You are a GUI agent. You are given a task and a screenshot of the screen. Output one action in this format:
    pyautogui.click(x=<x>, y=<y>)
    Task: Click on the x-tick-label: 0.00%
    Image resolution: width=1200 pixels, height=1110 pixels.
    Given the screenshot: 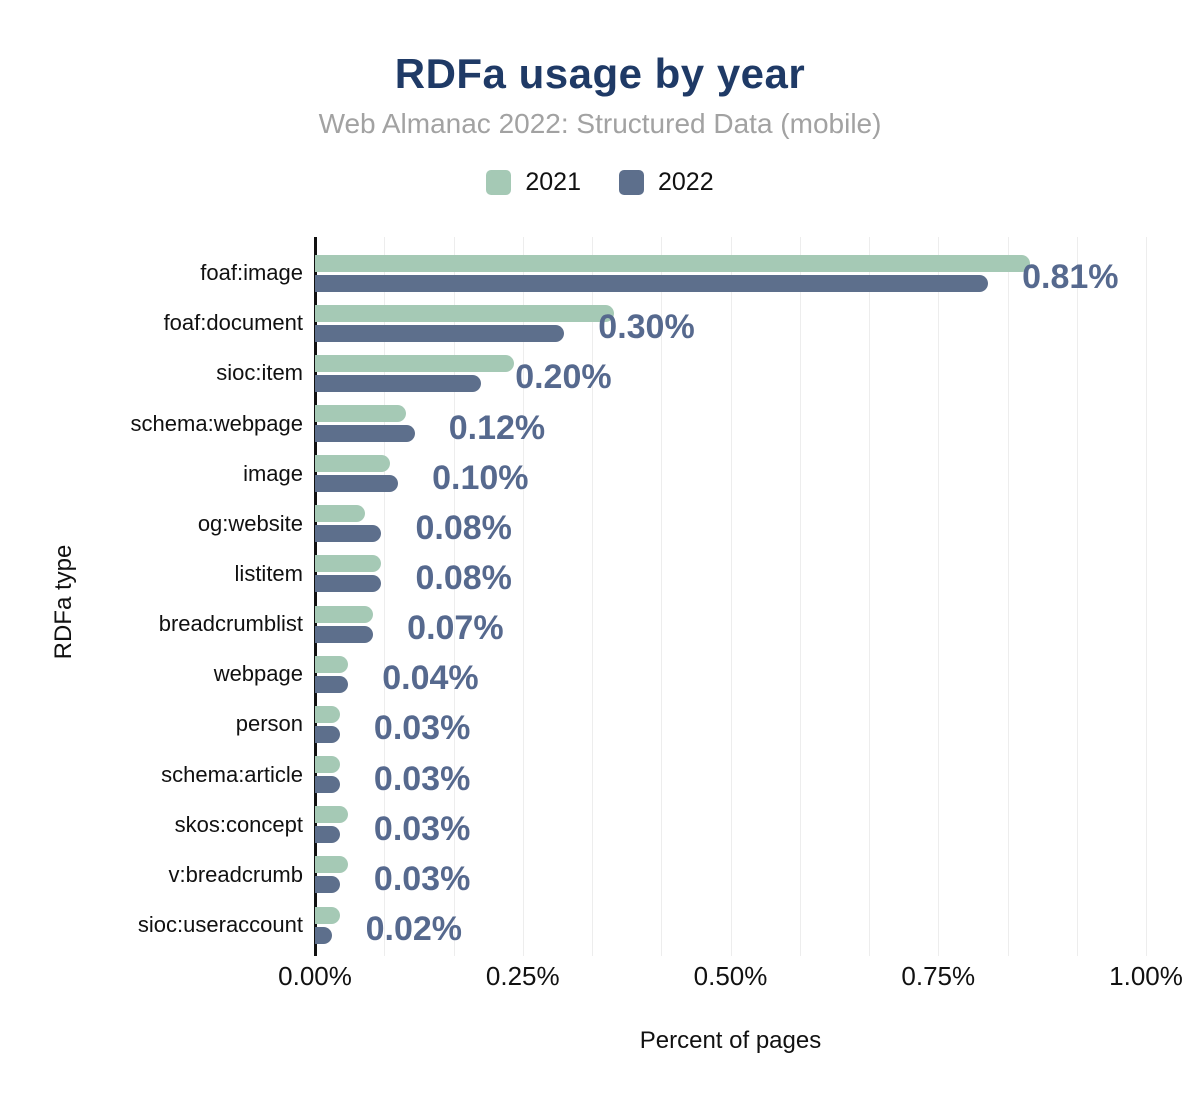 What is the action you would take?
    pyautogui.click(x=315, y=976)
    